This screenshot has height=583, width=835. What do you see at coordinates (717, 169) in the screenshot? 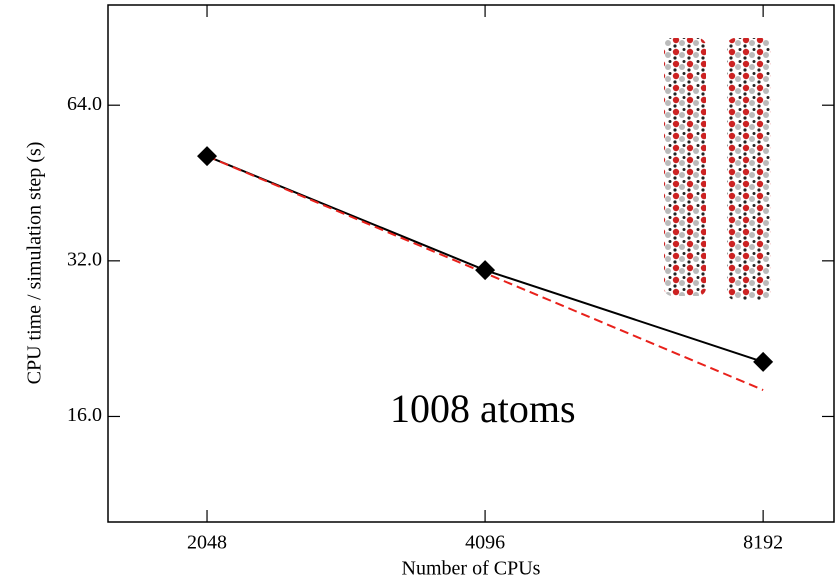
I see `molecule-image` at bounding box center [717, 169].